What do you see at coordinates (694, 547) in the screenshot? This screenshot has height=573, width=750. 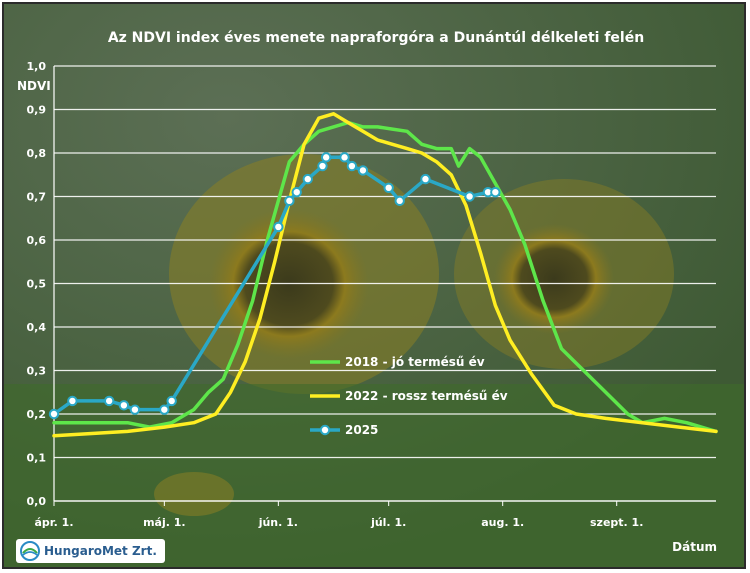 I see `x-axis-label: Dátum` at bounding box center [694, 547].